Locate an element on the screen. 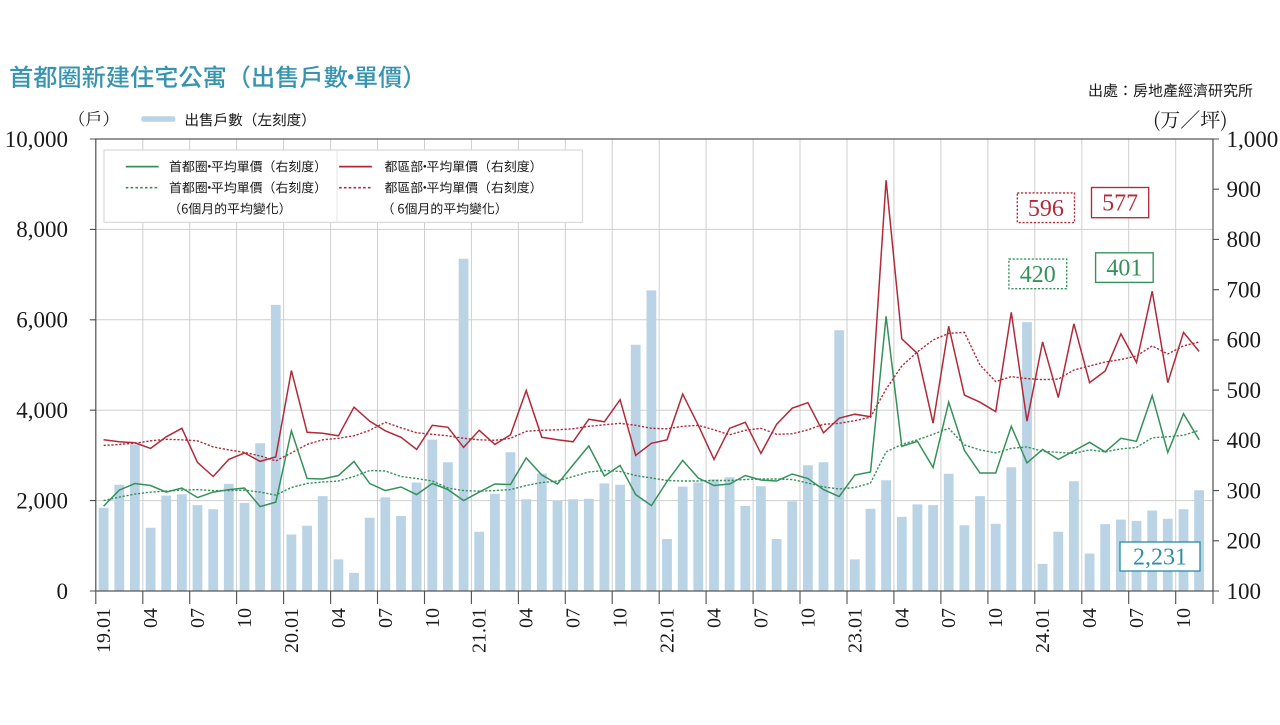 The width and height of the screenshot is (1280, 725). svg-text: 10,000 is located at coordinates (36, 139).